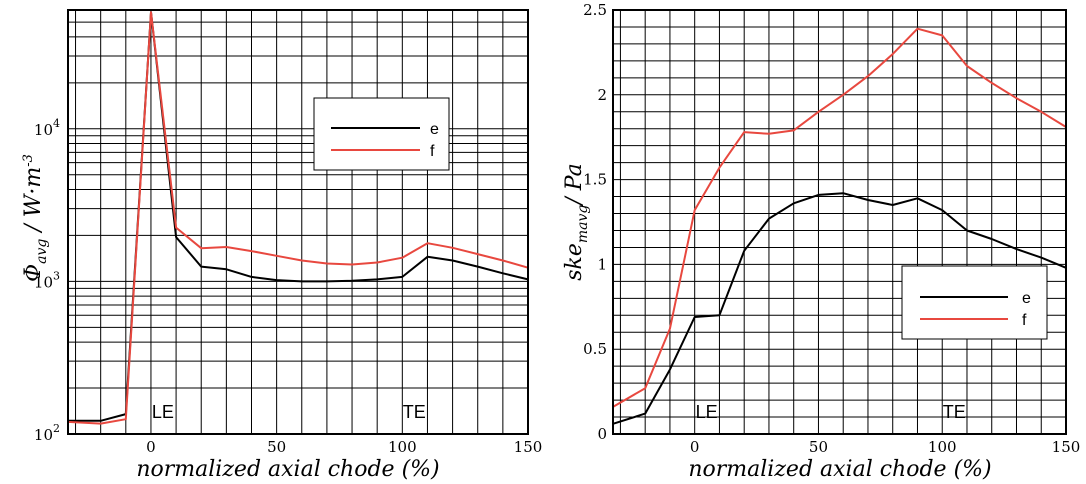  What do you see at coordinates (695, 447) in the screenshot?
I see `r-x-tick-label: 0` at bounding box center [695, 447].